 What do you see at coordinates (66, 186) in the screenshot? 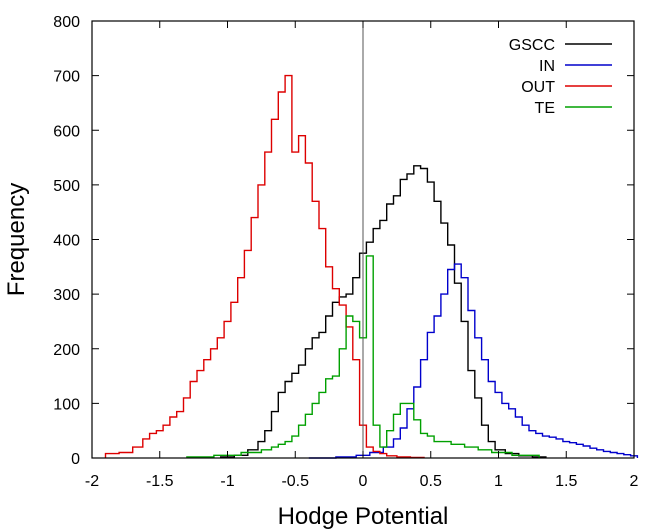
I see `y-tick-label: 500` at bounding box center [66, 186].